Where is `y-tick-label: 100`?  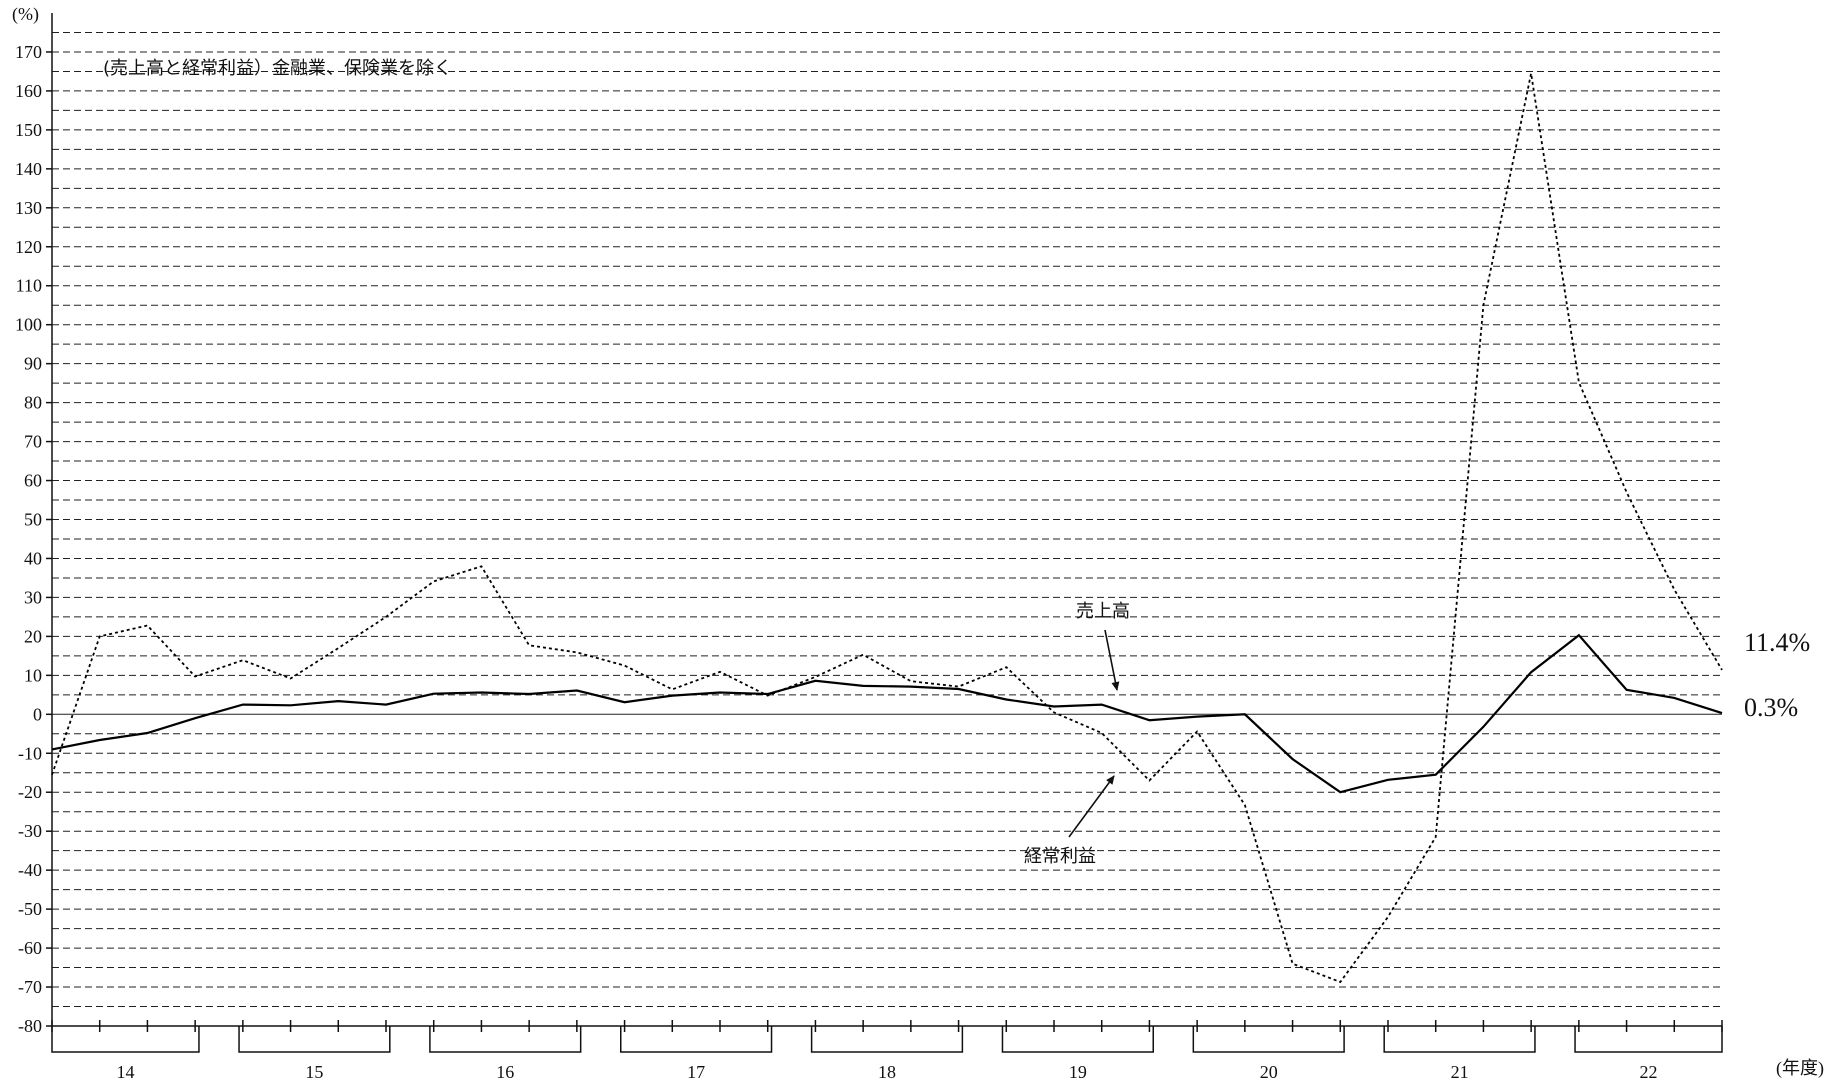 y-tick-label: 100 is located at coordinates (28, 325).